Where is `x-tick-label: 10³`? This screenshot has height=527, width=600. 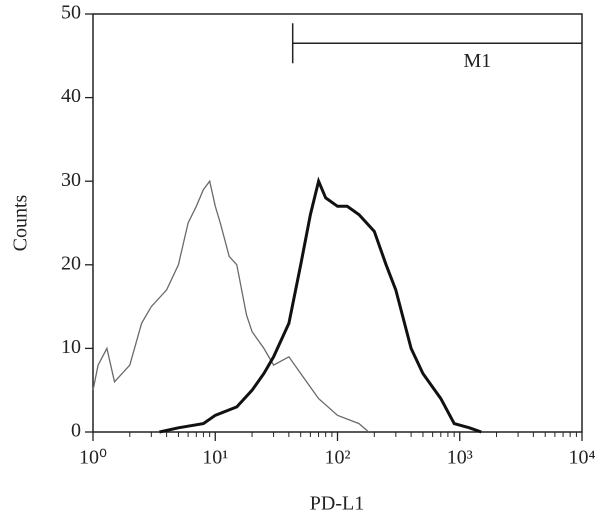
x-tick-label: 10³ is located at coordinates (460, 458).